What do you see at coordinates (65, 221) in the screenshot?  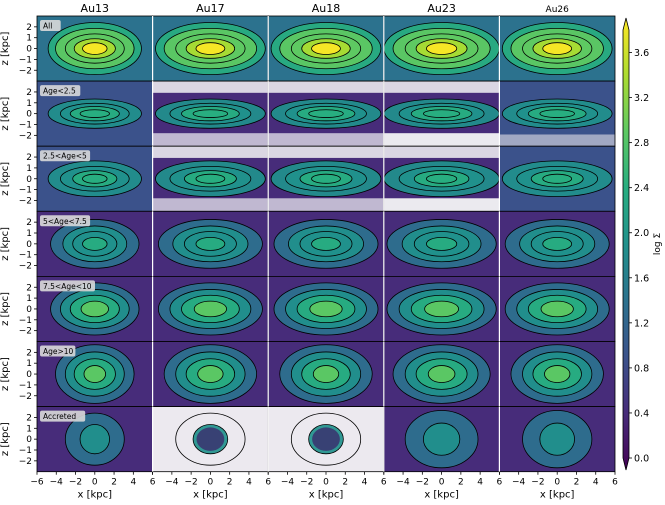 I see `row-label: 5<Age<7.5` at bounding box center [65, 221].